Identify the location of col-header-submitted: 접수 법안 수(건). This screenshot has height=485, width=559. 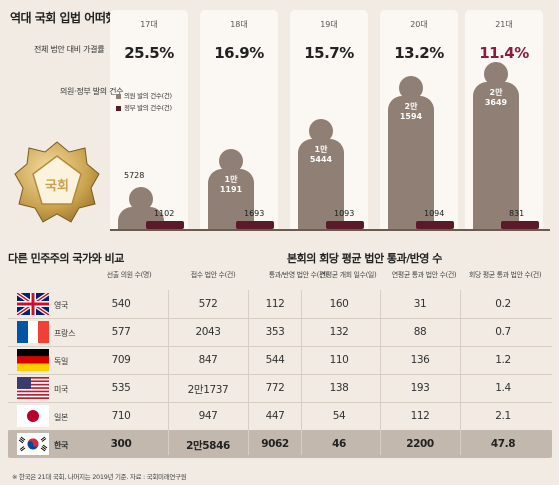
(213, 275).